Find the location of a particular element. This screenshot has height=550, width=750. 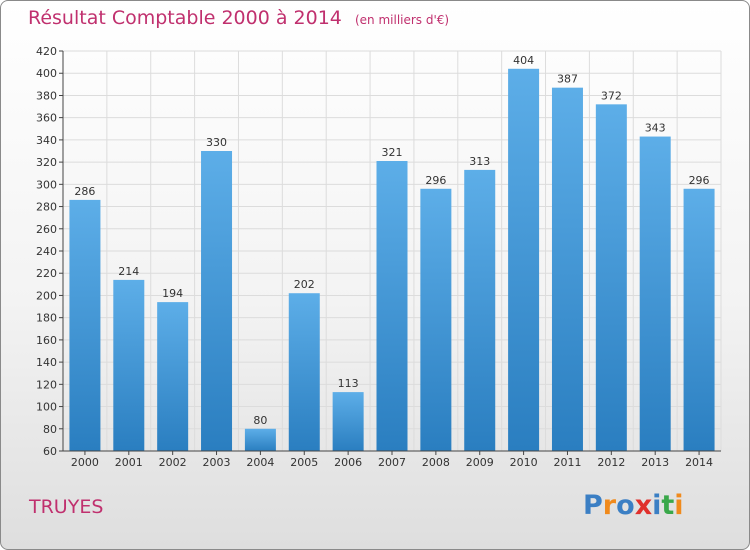

proxiti-logo: Proxiti is located at coordinates (633, 505).